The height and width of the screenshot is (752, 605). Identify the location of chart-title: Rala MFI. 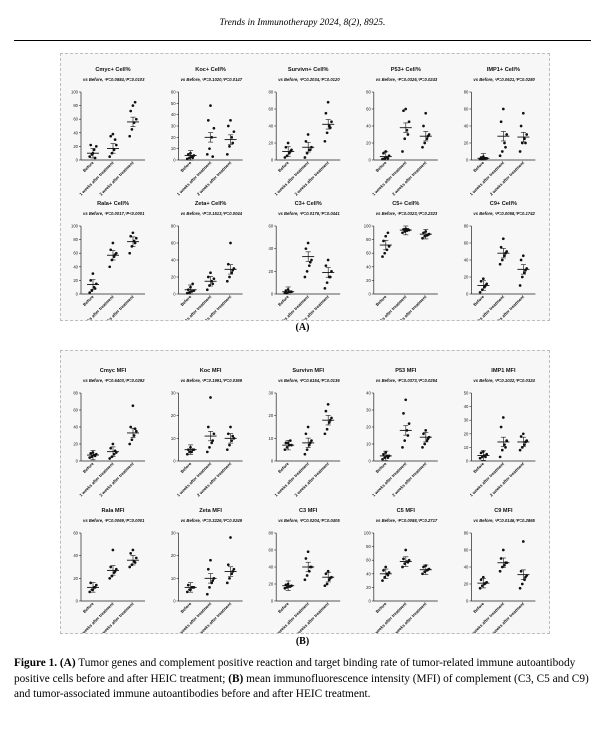
(112, 511).